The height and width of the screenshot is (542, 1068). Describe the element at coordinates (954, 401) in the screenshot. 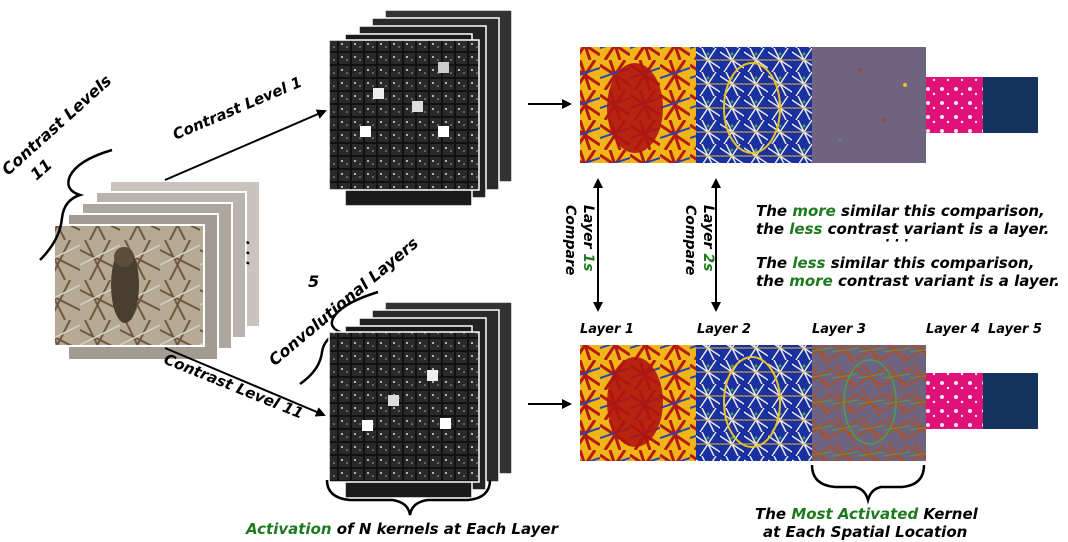

I see `bottom-layer-4-map` at that location.